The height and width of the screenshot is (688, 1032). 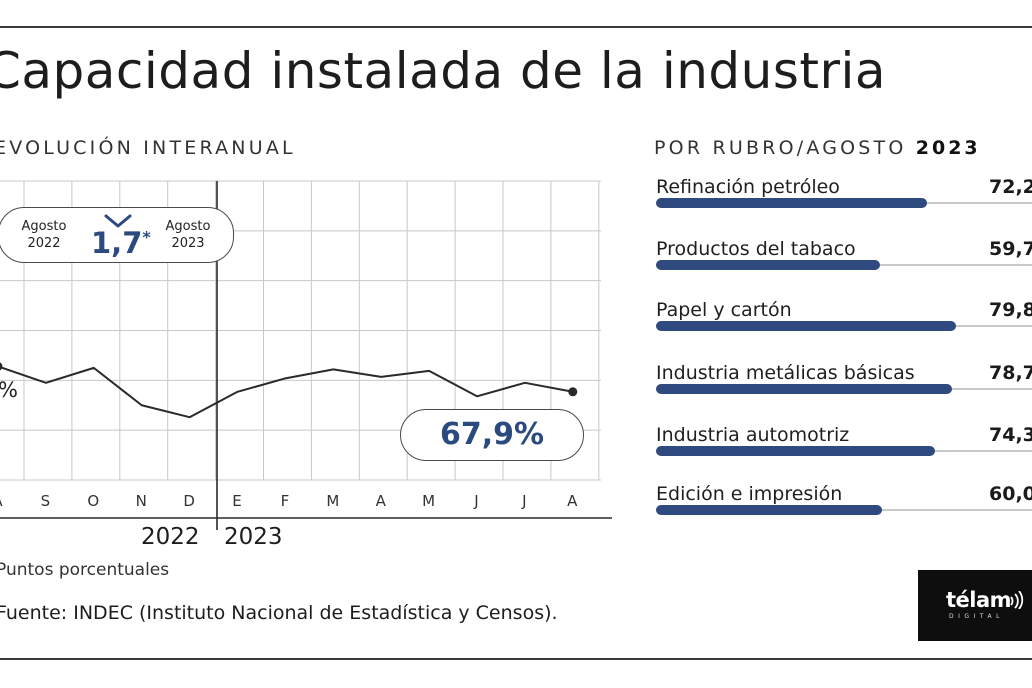 I want to click on month-tick-label: E, so click(x=237, y=501).